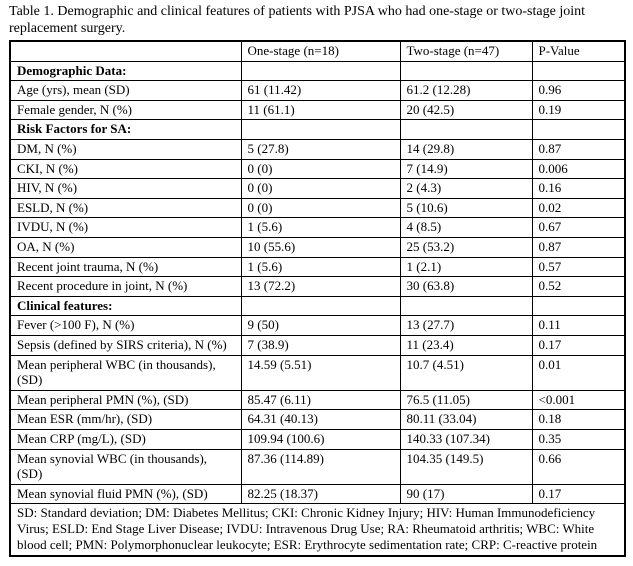 The image size is (633, 566). I want to click on two-stage-value: 76.5 (11.05), so click(466, 400).